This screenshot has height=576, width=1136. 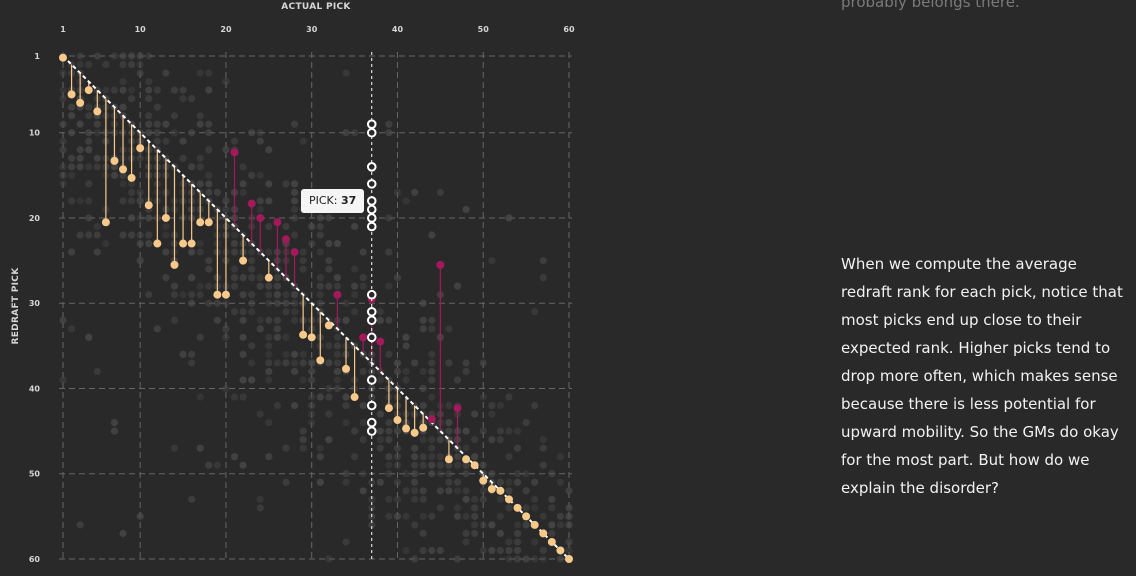 I want to click on pick-tooltip: PICK: 37, so click(x=333, y=201).